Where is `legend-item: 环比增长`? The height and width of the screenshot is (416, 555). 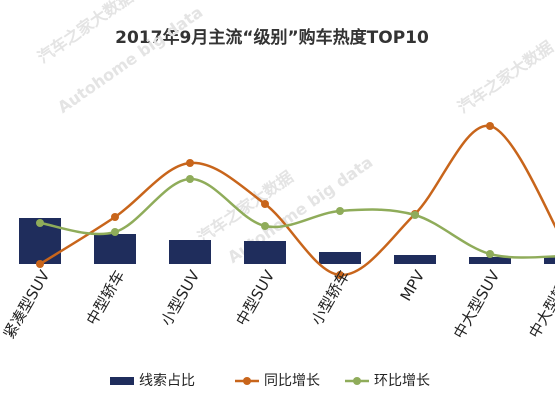 legend-item: 环比增长 is located at coordinates (387, 381).